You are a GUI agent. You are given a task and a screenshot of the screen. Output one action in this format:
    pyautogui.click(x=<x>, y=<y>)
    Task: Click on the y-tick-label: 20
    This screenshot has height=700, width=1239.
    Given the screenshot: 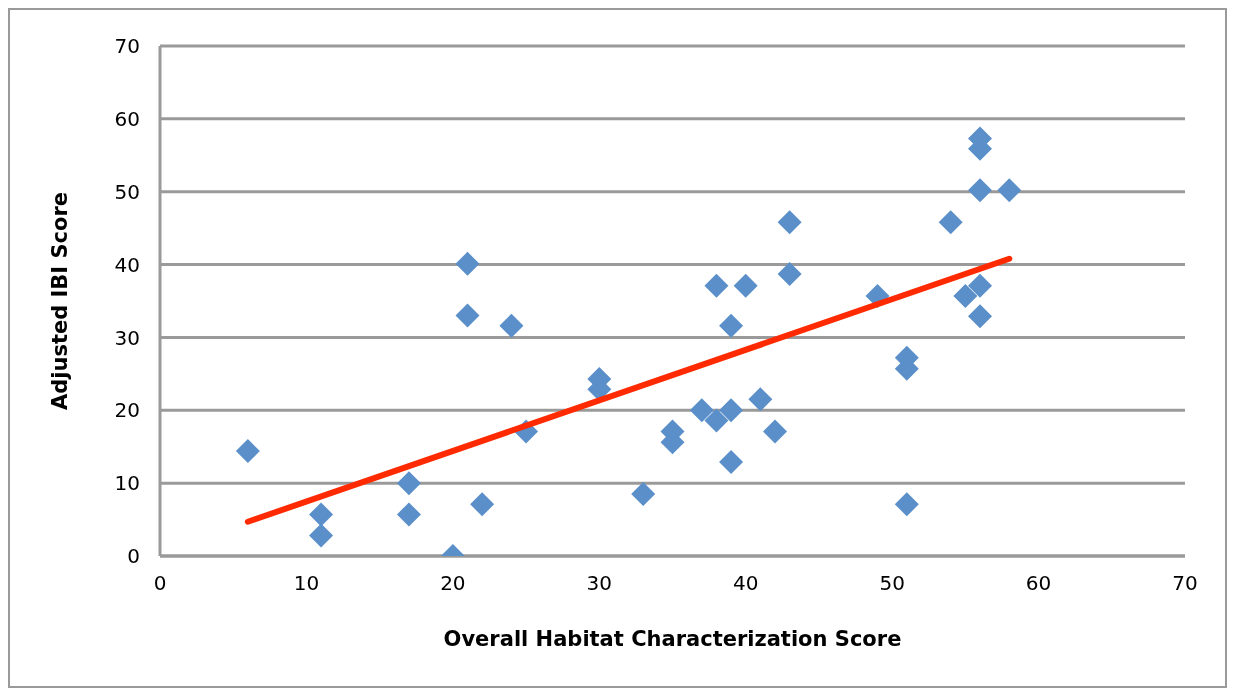 What is the action you would take?
    pyautogui.click(x=127, y=410)
    